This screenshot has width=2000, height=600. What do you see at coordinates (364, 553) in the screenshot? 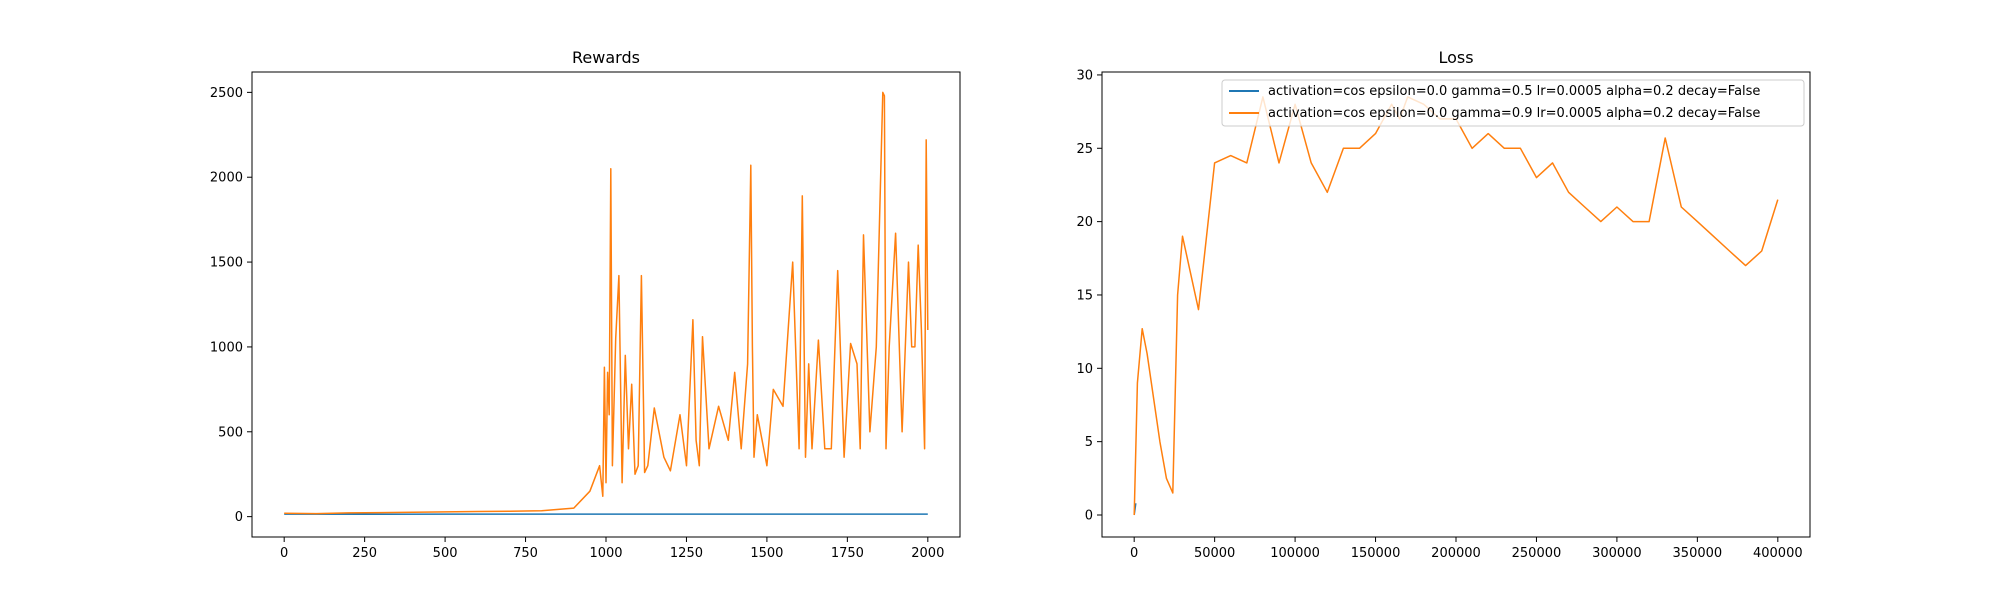
I see `x-tick-label: 250` at bounding box center [364, 553].